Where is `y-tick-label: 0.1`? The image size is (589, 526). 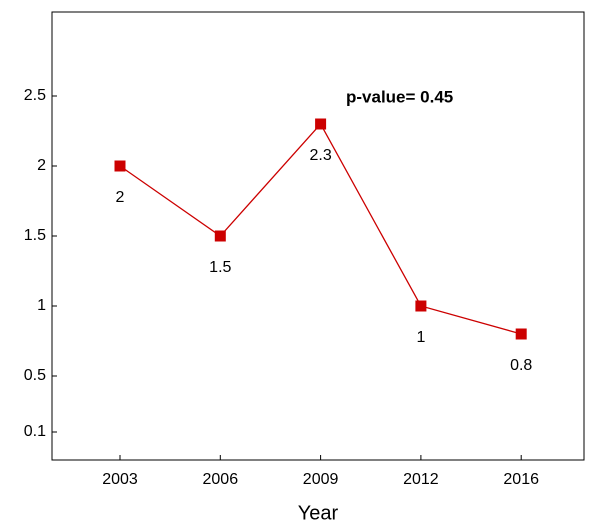
y-tick-label: 0.1 is located at coordinates (35, 431).